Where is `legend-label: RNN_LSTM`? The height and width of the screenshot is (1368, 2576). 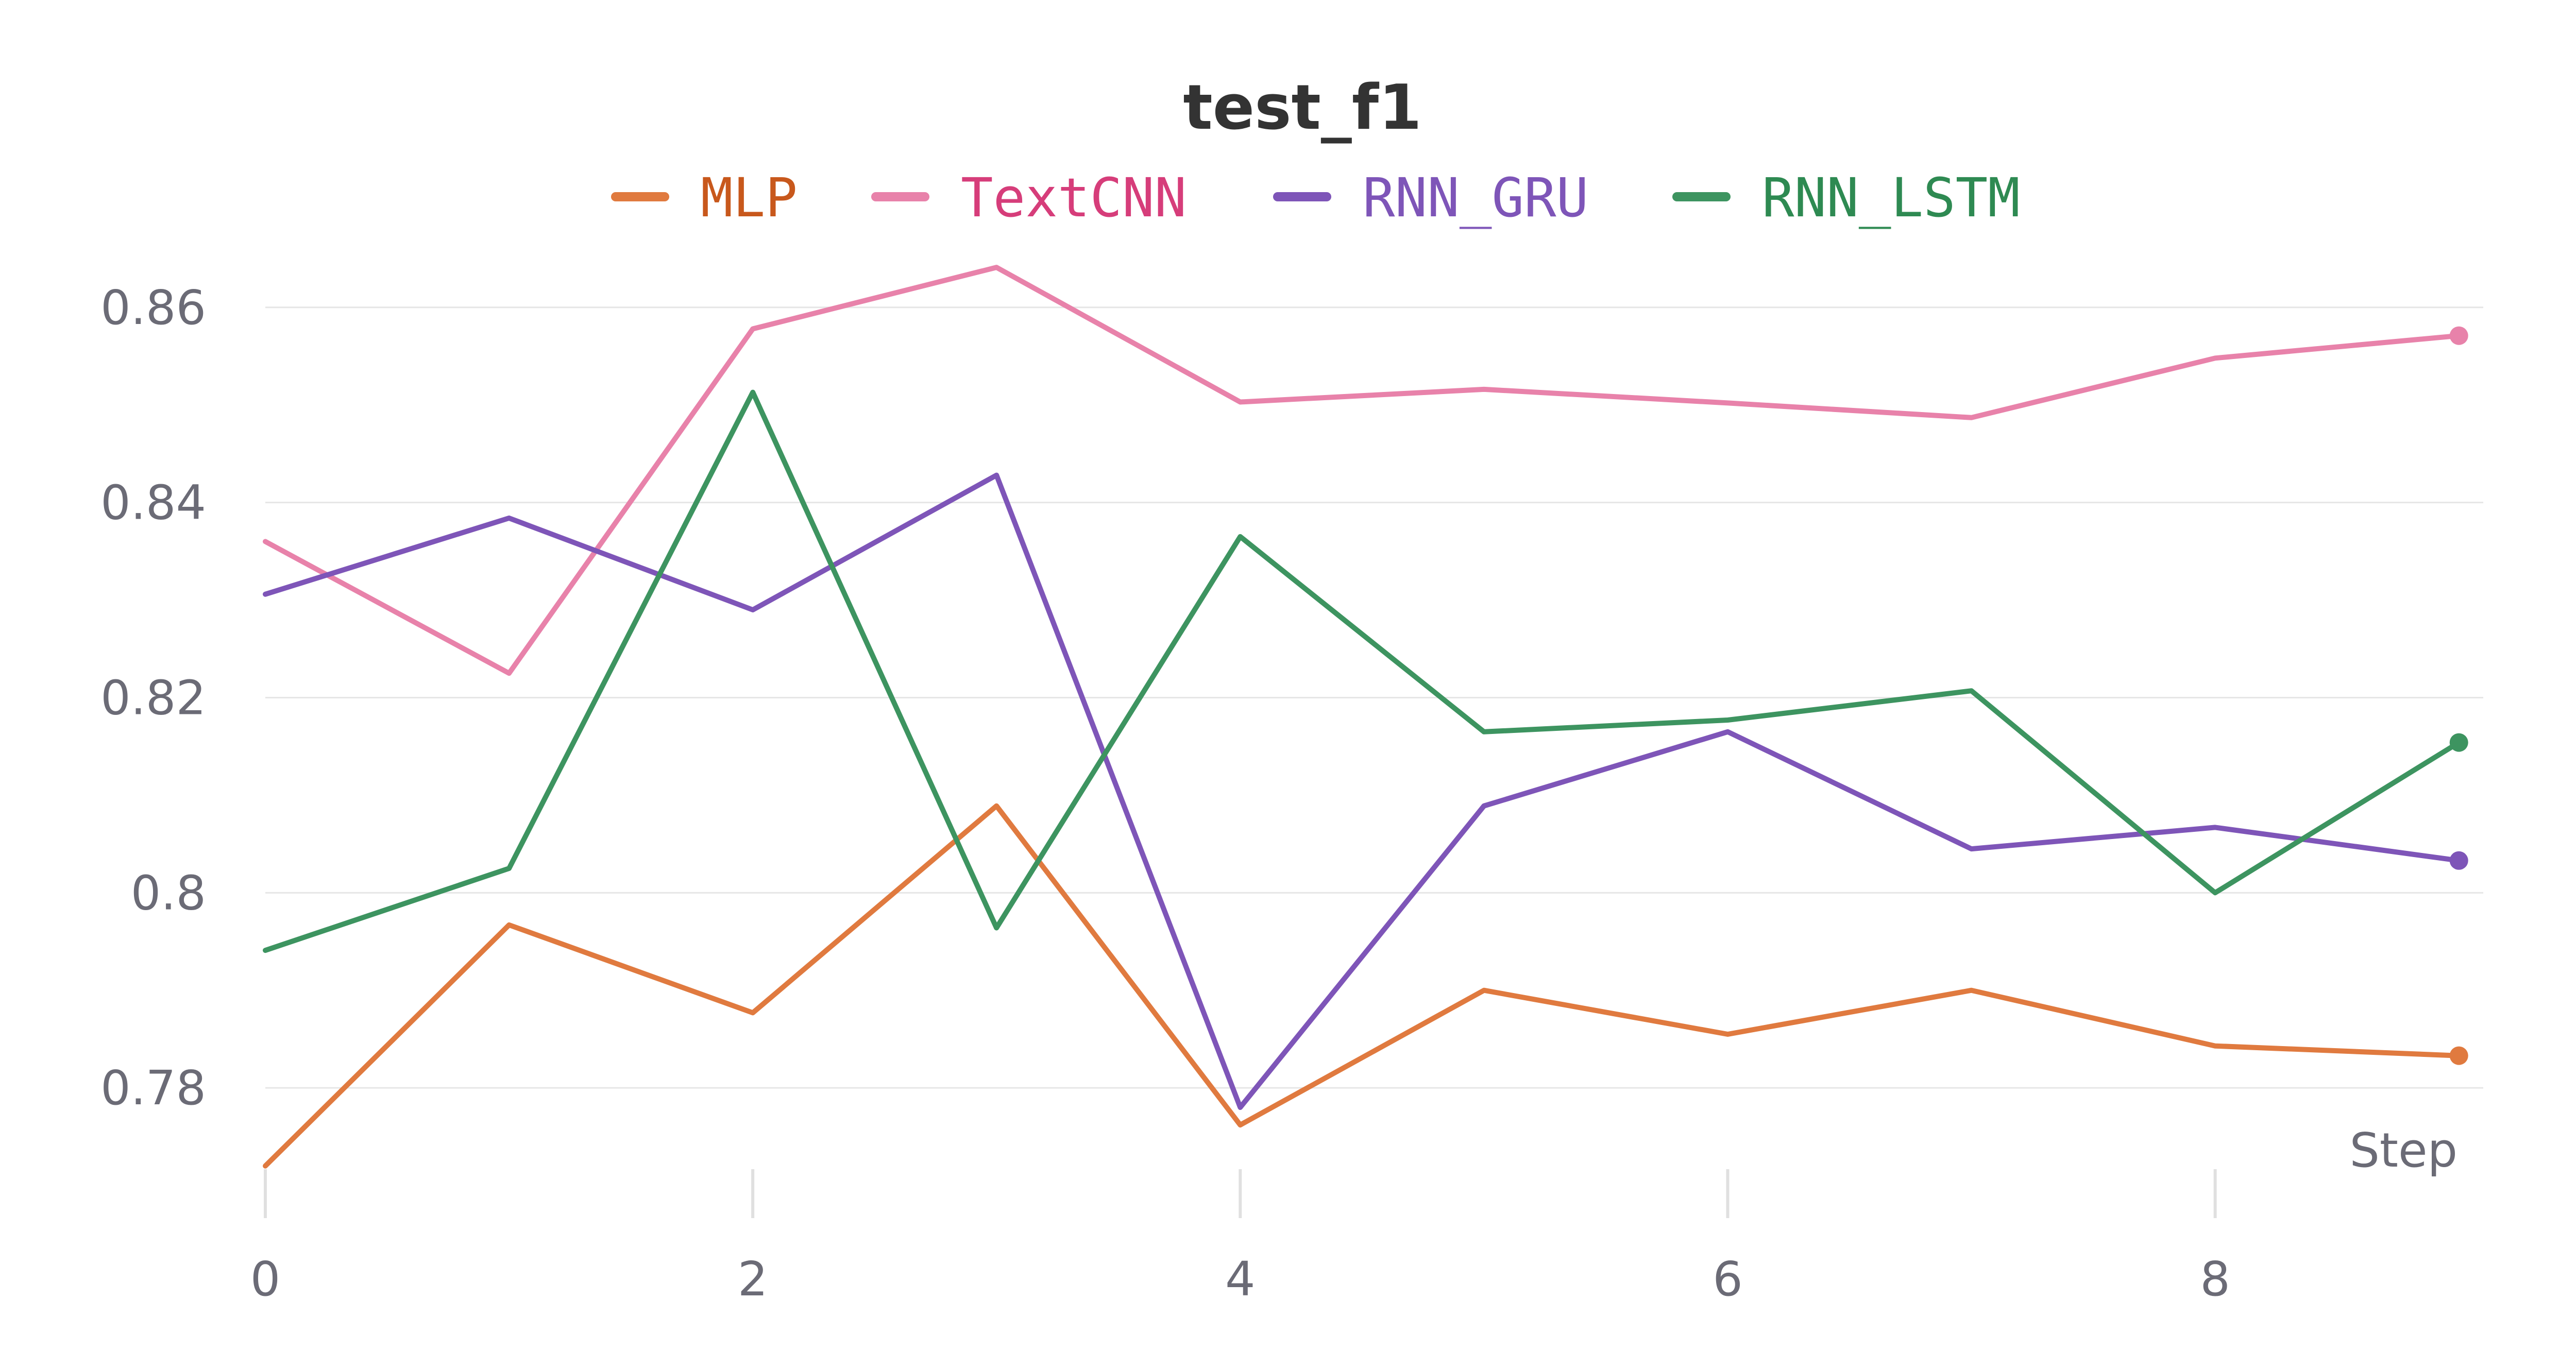 legend-label: RNN_LSTM is located at coordinates (1891, 197).